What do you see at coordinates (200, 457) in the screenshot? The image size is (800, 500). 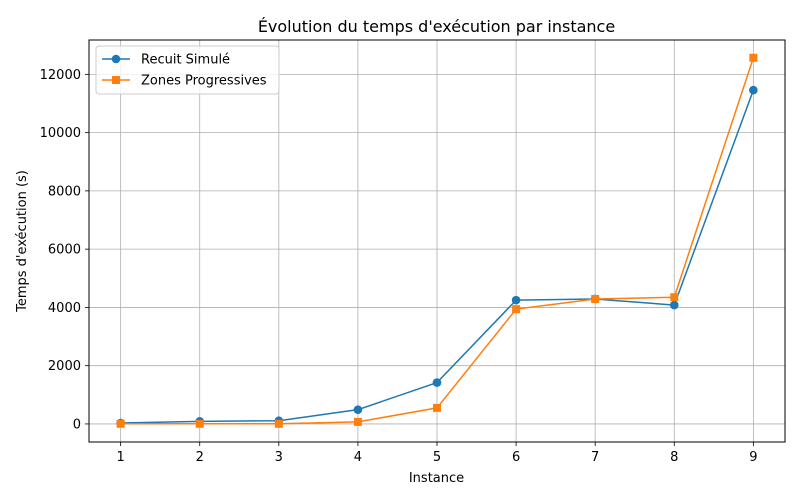 I see `x-tick-label: 2` at bounding box center [200, 457].